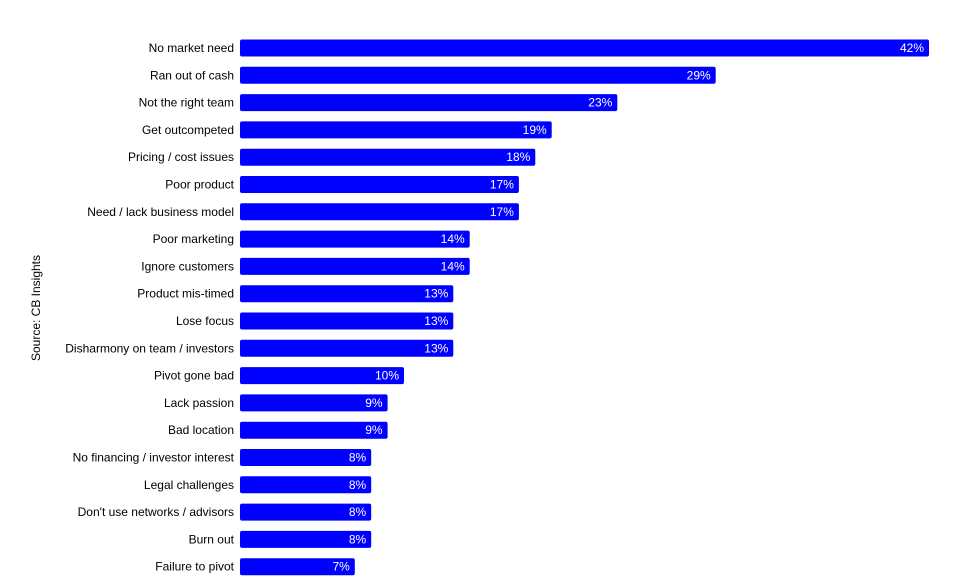  Describe the element at coordinates (199, 185) in the screenshot. I see `category-label: Poor product` at that location.